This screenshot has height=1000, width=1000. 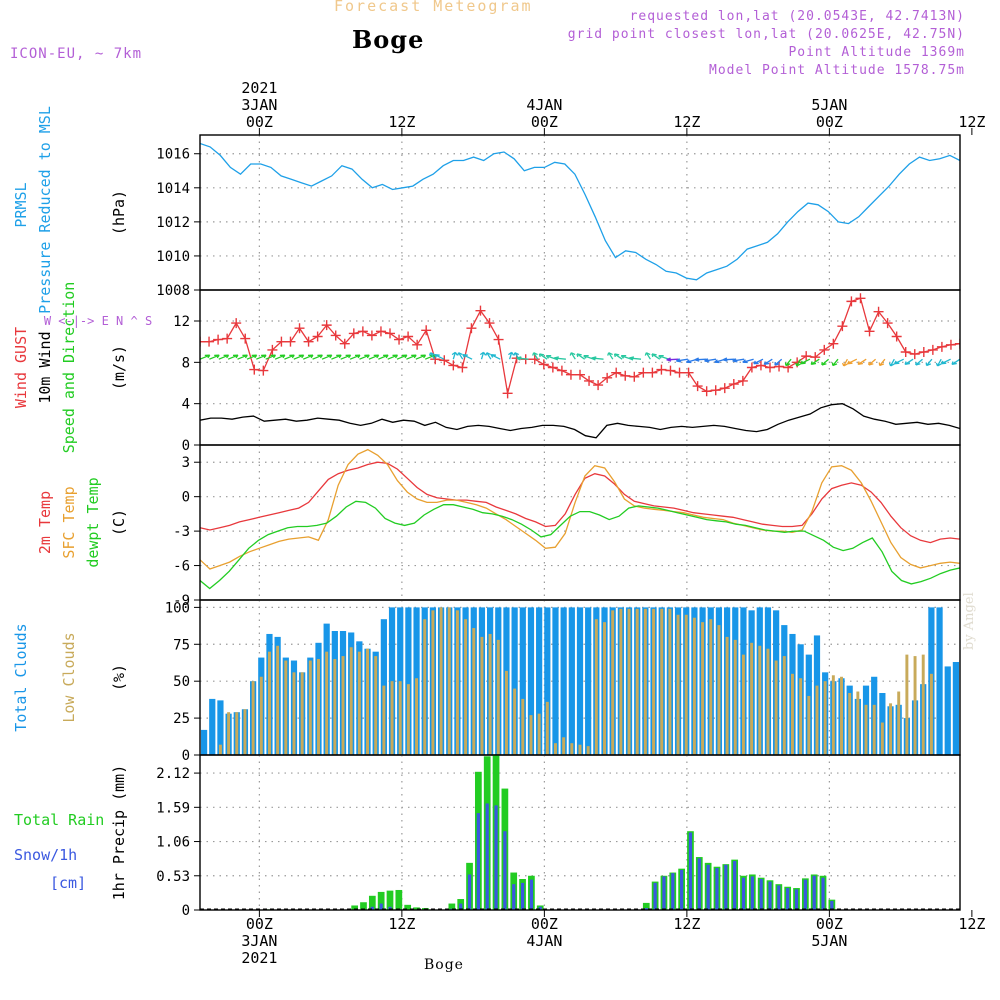 What do you see at coordinates (544, 924) in the screenshot?
I see `x-bottom-tick-label: 00Z` at bounding box center [544, 924].